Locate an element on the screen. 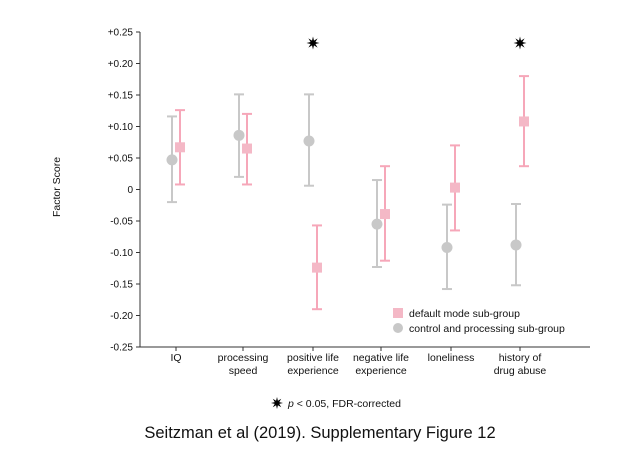 Image resolution: width=641 pixels, height=450 pixels. y-tick-label: -0.20 is located at coordinates (121, 316).